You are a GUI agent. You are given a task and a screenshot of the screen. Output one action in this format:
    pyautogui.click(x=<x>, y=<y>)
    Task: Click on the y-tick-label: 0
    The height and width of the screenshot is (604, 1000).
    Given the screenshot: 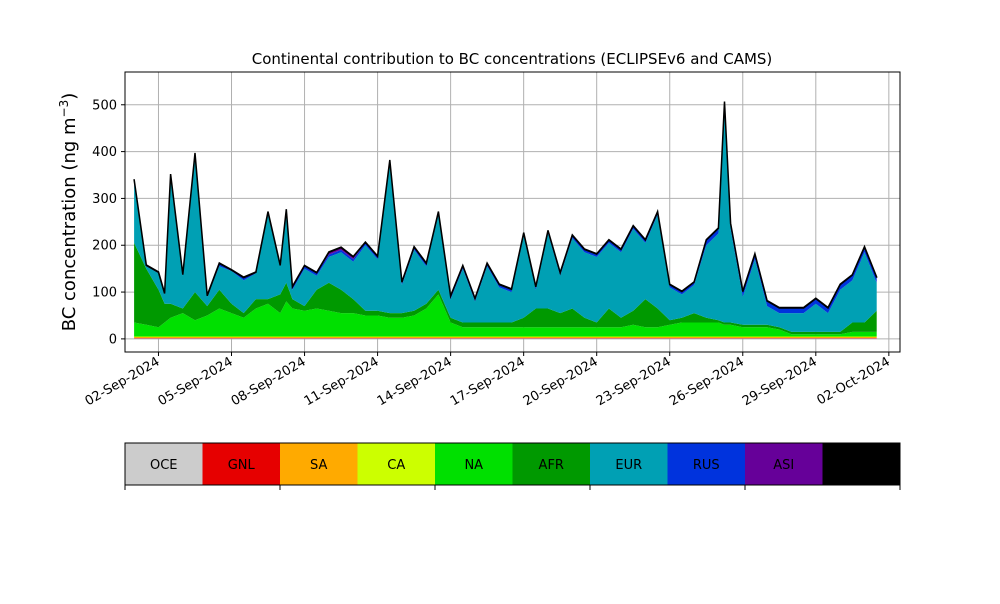 What is the action you would take?
    pyautogui.click(x=113, y=339)
    